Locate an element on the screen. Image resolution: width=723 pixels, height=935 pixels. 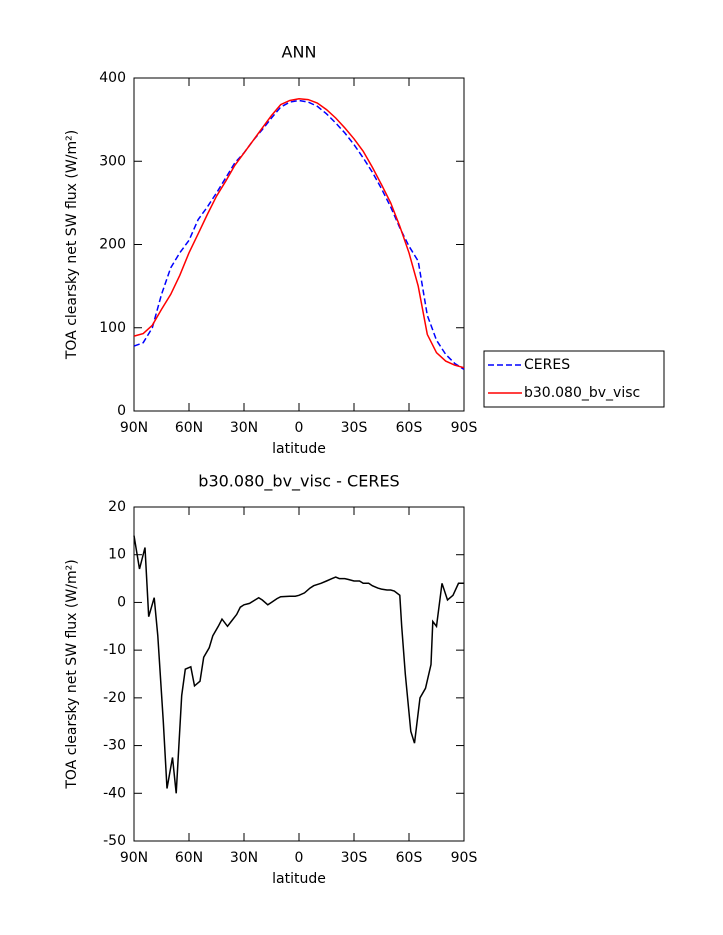
y-tick-label: -20 is located at coordinates (114, 698).